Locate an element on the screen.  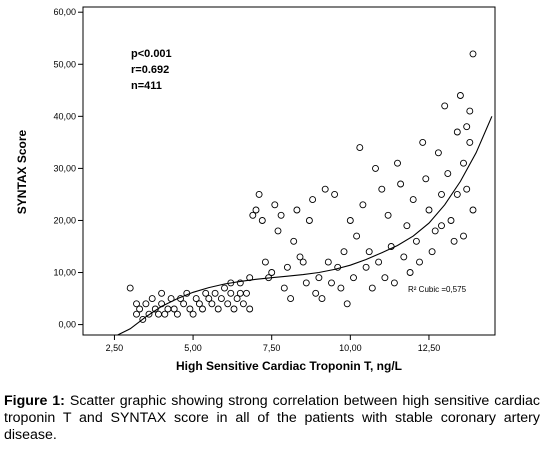
x-tick-label: 2,50 is located at coordinates (115, 348).